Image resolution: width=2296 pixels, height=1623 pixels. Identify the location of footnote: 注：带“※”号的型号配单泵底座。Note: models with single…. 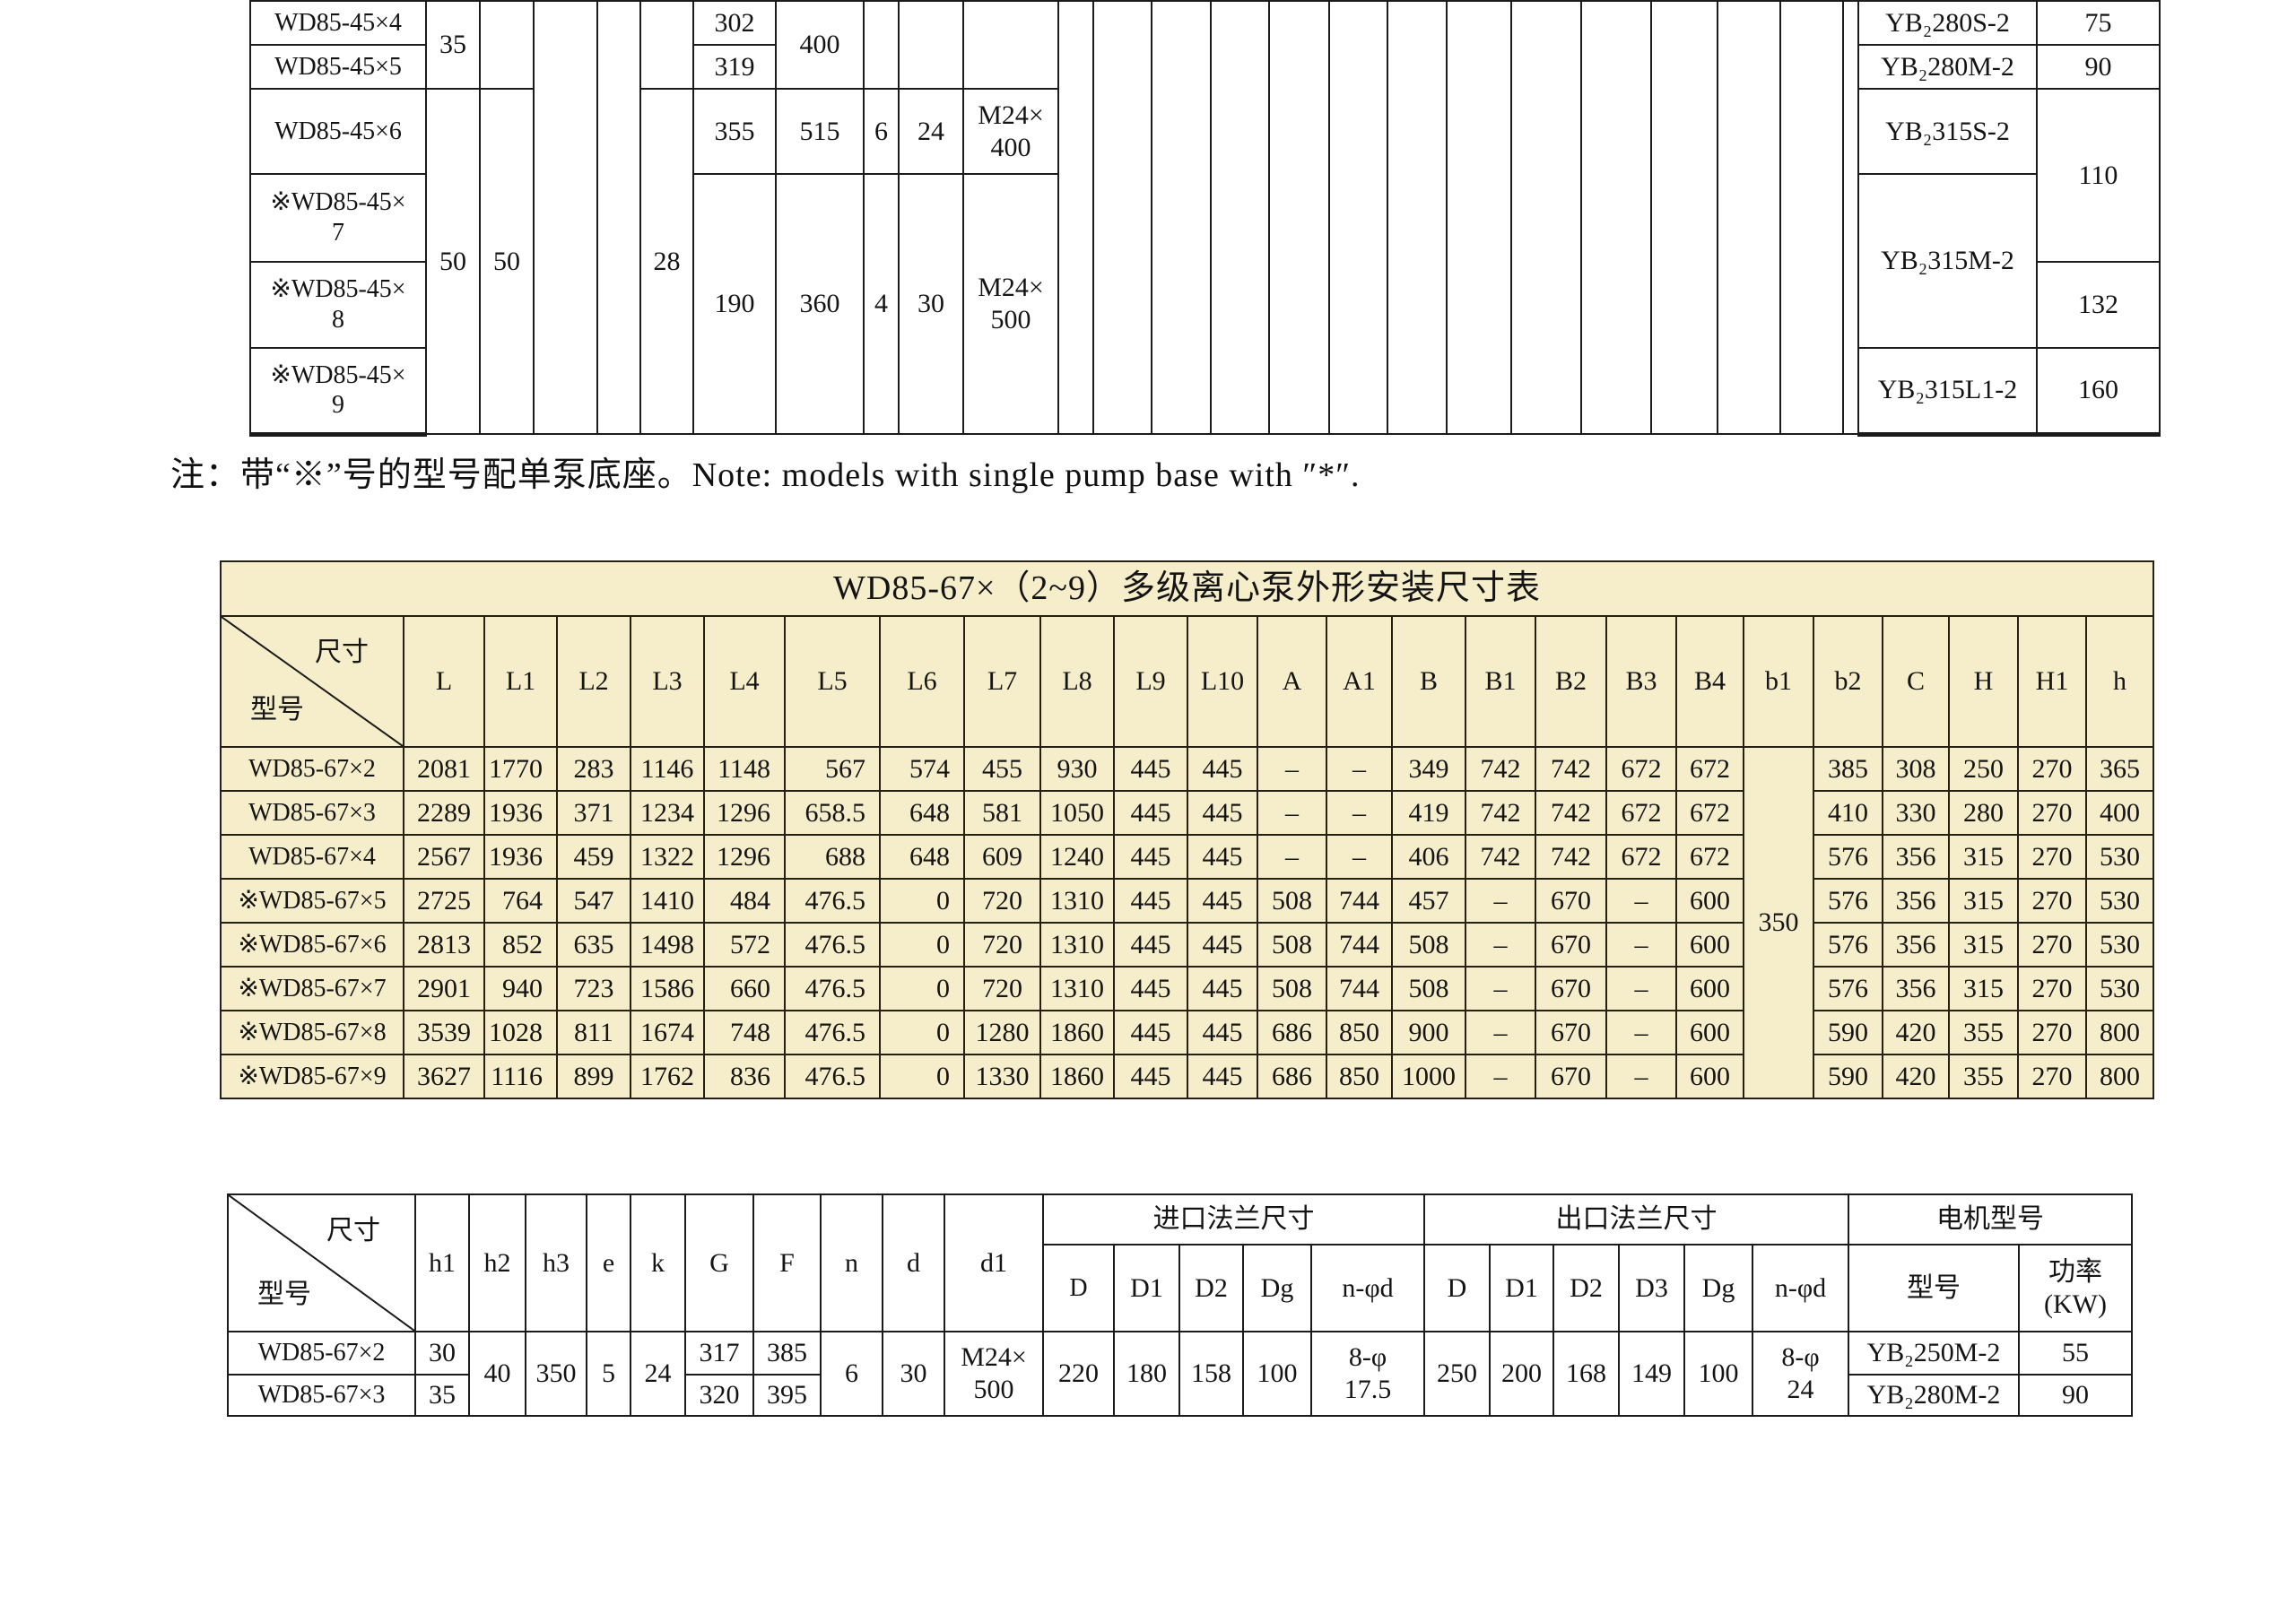
(765, 475).